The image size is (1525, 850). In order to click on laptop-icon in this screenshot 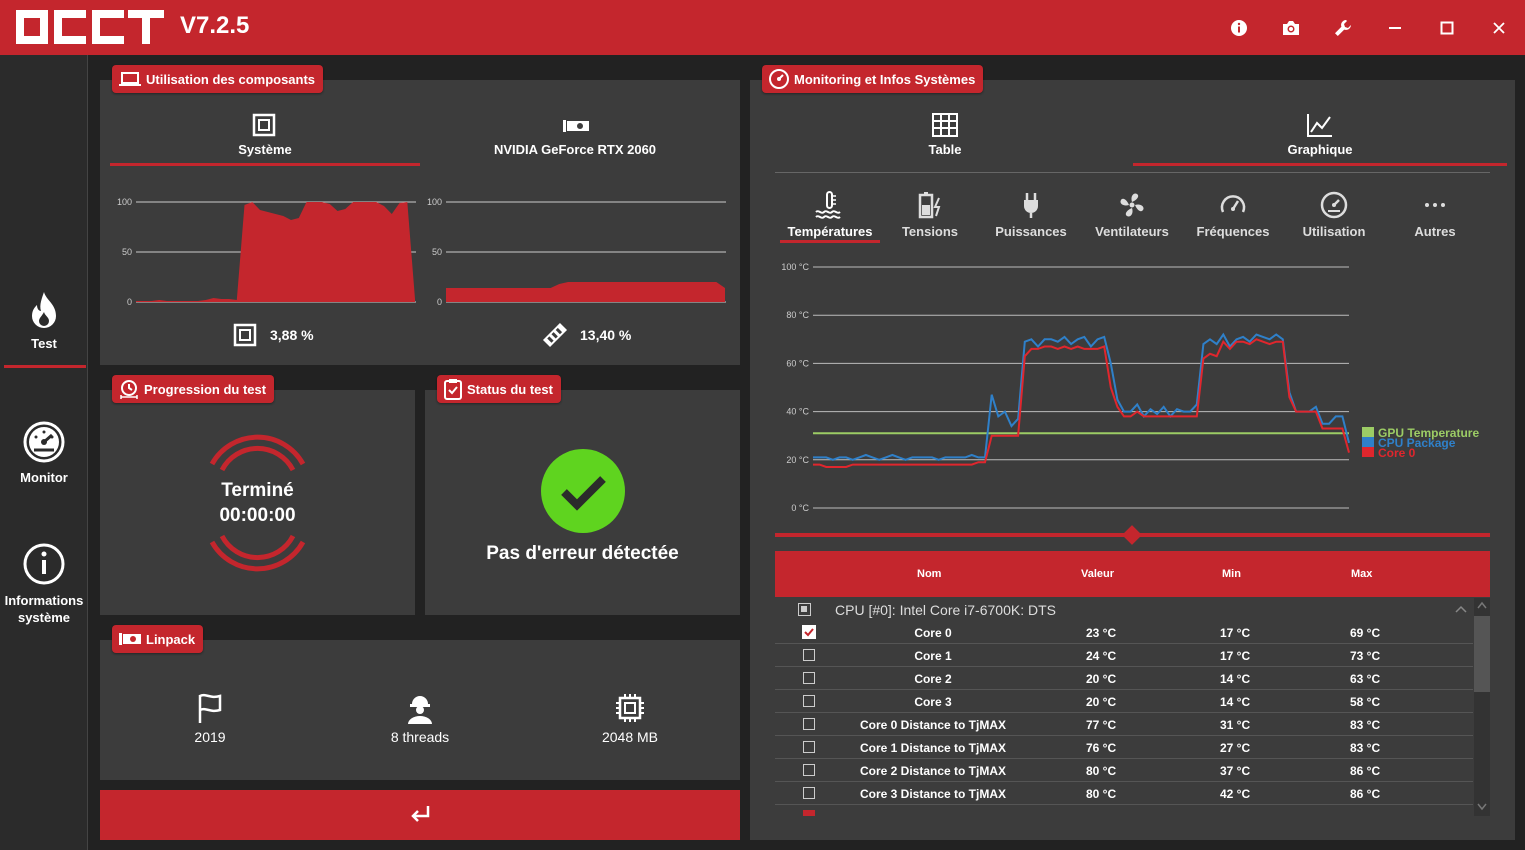, I will do `click(130, 79)`.